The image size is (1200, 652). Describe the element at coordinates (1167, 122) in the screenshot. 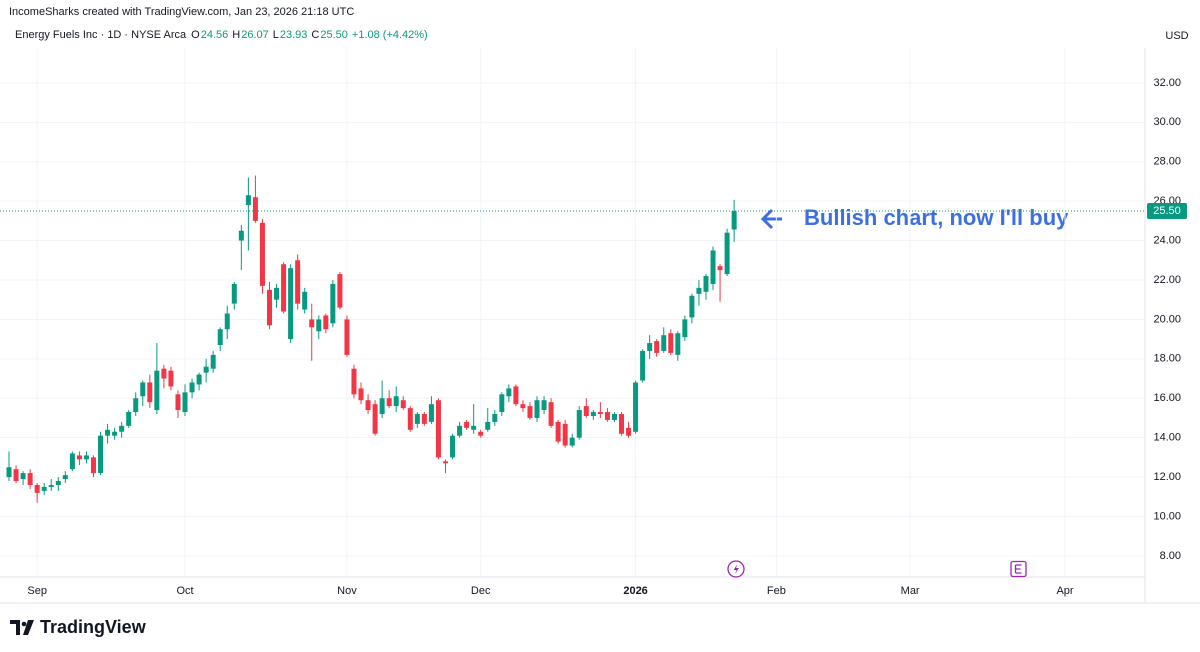

I see `y-tick-label: 30.00` at that location.